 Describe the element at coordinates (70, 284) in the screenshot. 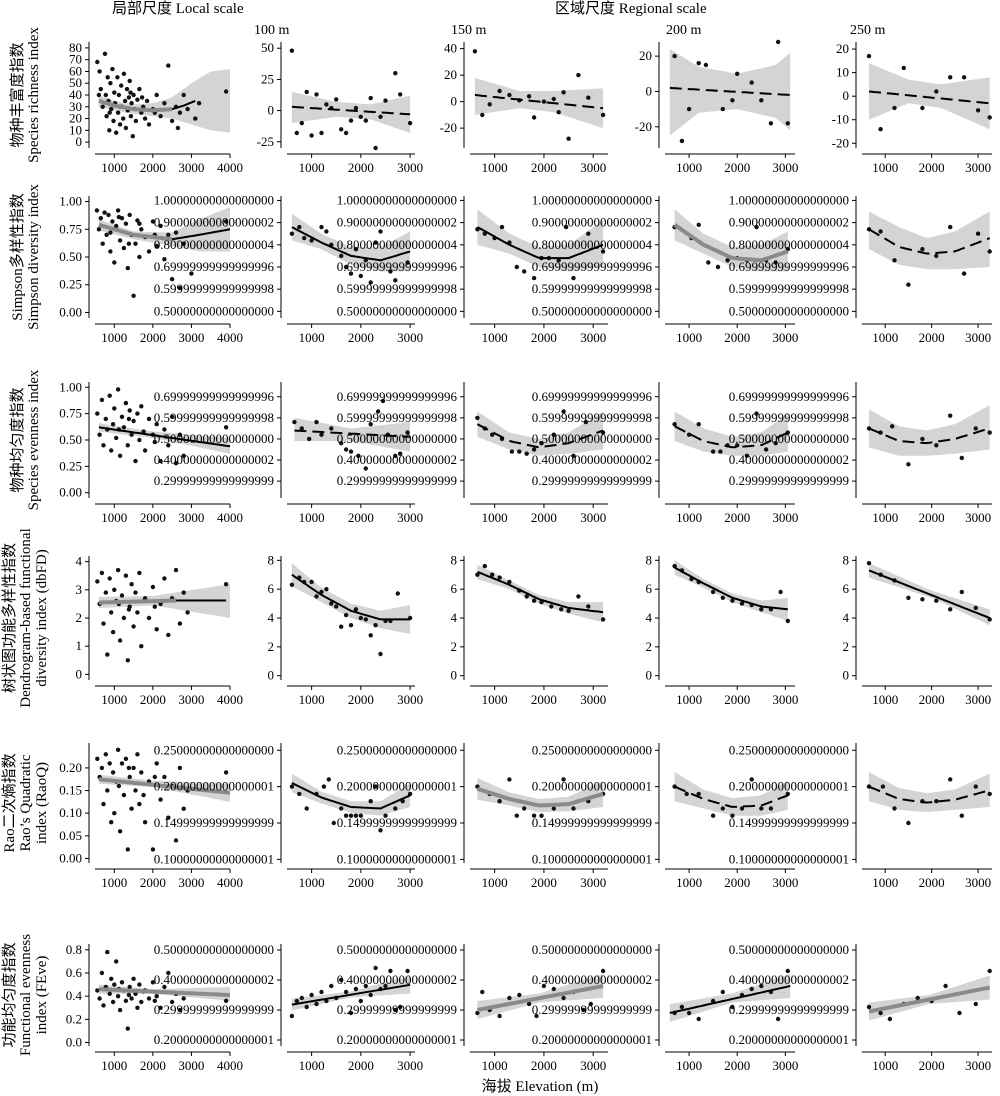

I see `y-tick-label: 0.25` at that location.